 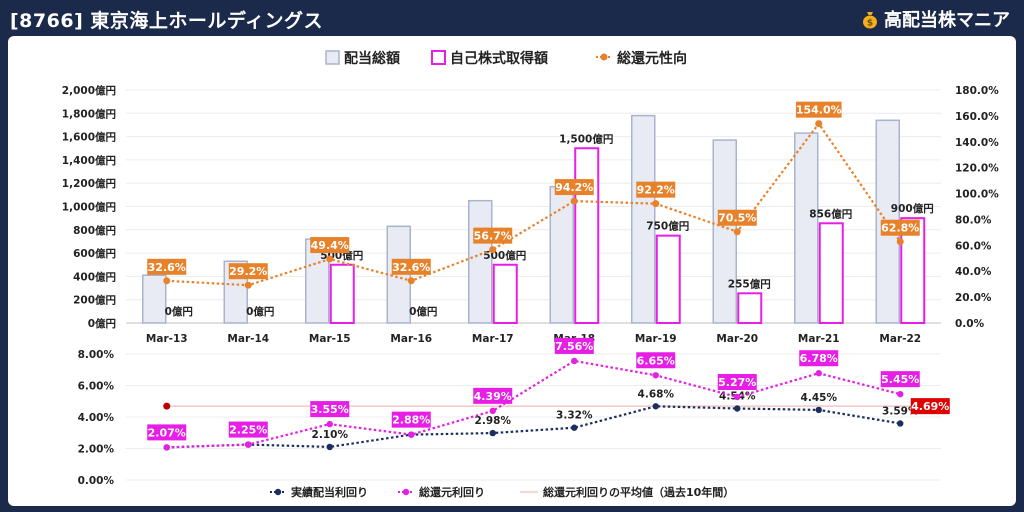 I want to click on x-tick-label: Mar-17, so click(x=493, y=339).